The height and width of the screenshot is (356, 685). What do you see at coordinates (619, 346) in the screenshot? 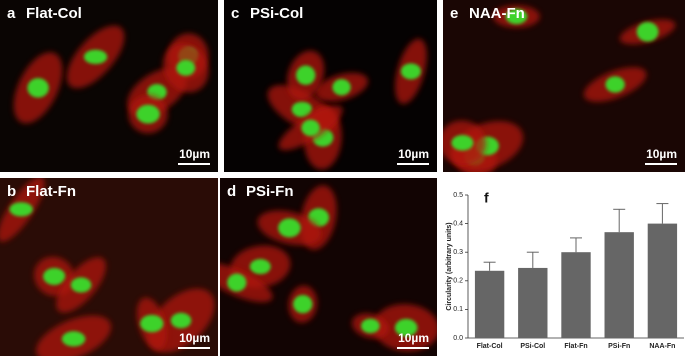
I see `x-tick-label: PSi-Fn` at bounding box center [619, 346].